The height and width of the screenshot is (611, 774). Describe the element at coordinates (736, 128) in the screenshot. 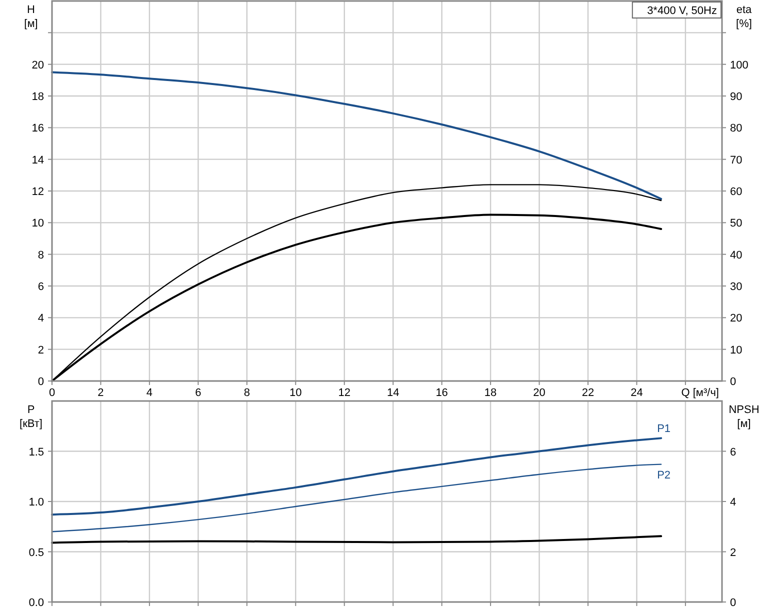

I see `y2-tick-label: 80` at that location.